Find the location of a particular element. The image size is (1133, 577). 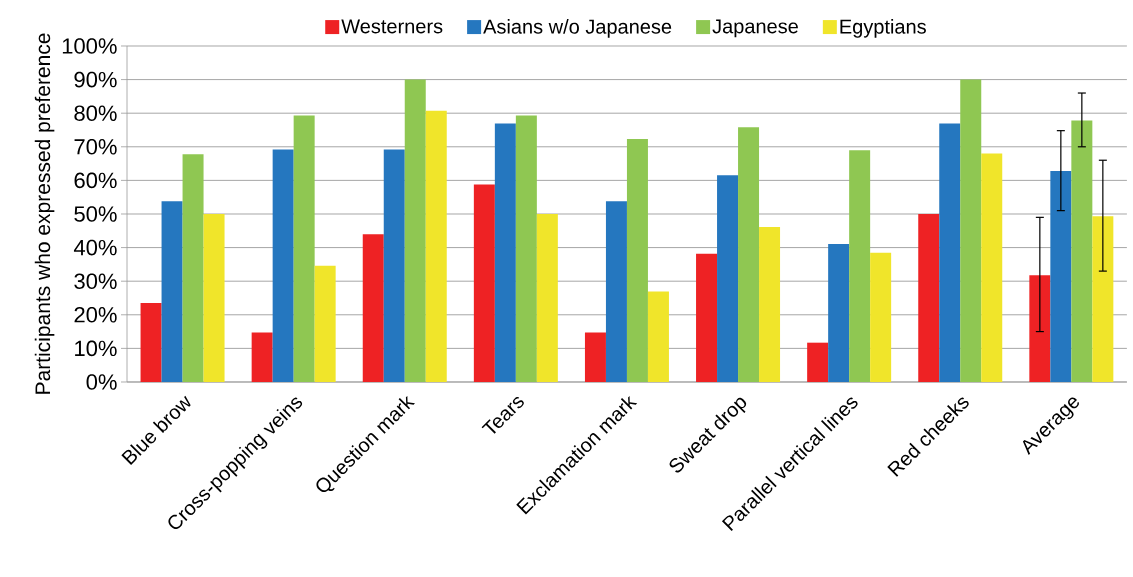

y-tick-label: 30% is located at coordinates (95, 281).